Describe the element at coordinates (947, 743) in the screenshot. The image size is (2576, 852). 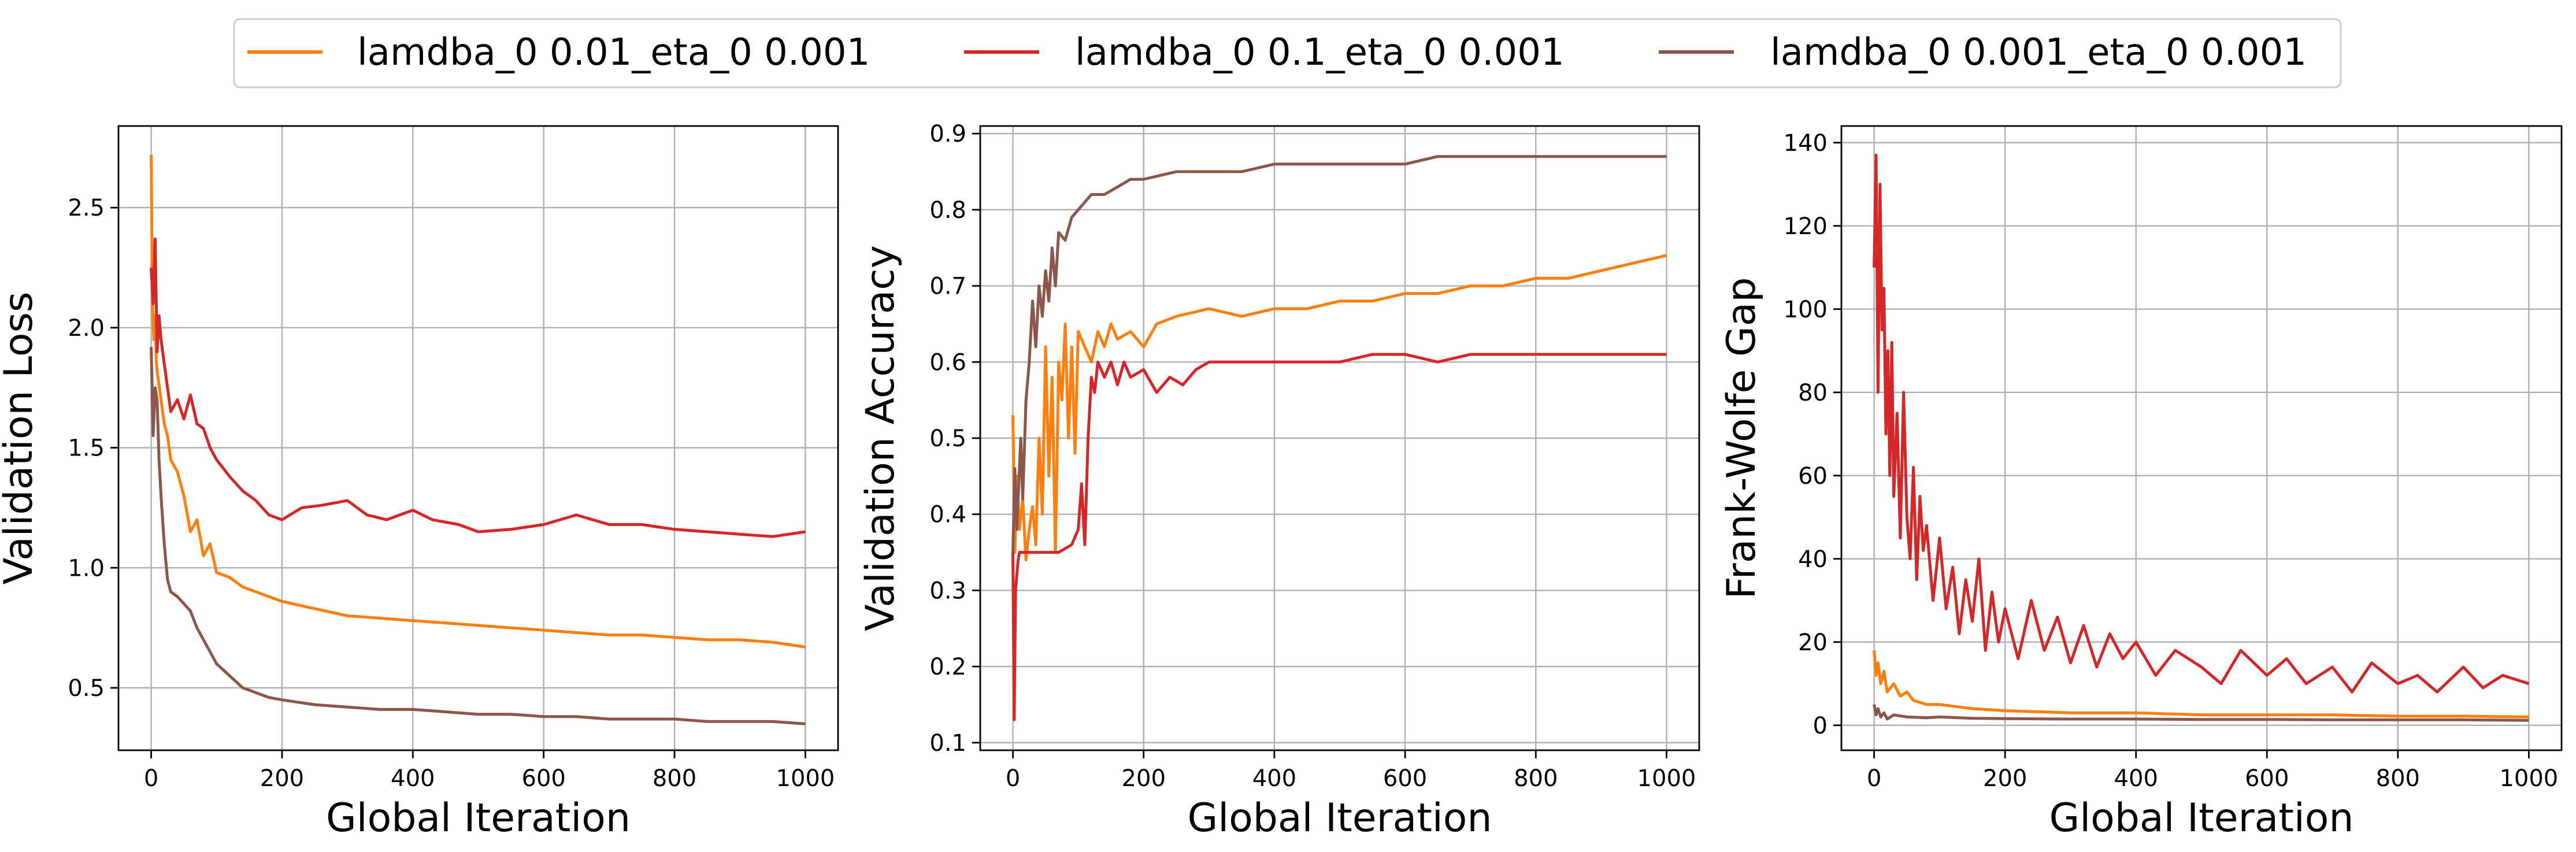
I see `y-tick-label: 0.1` at that location.